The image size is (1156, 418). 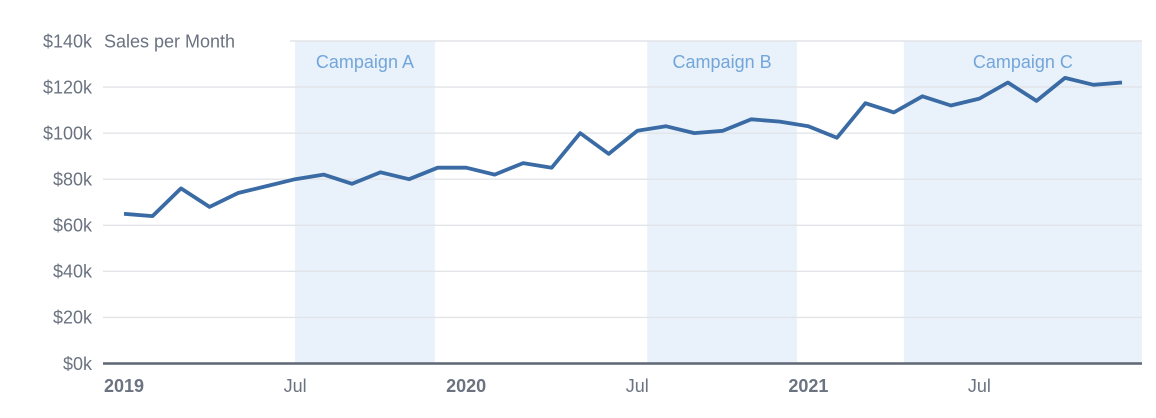 I want to click on campaign-label: Campaign A, so click(x=365, y=62).